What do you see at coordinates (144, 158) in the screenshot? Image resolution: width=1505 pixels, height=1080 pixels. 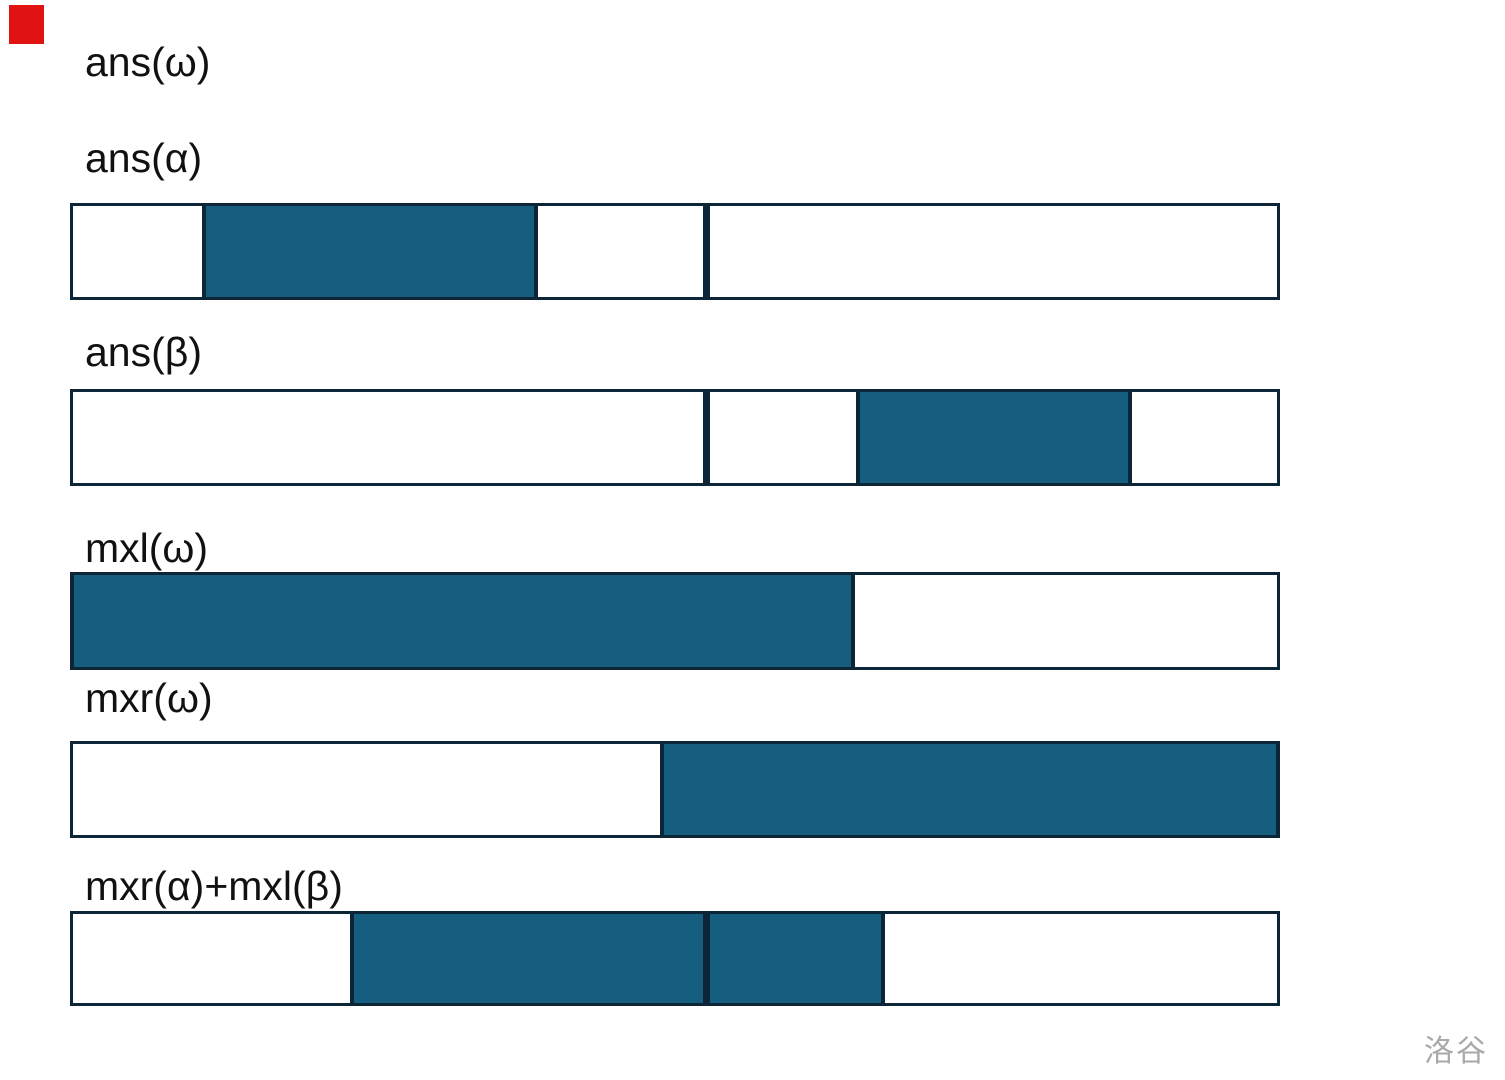 I see `row-label-1: ans(α)` at bounding box center [144, 158].